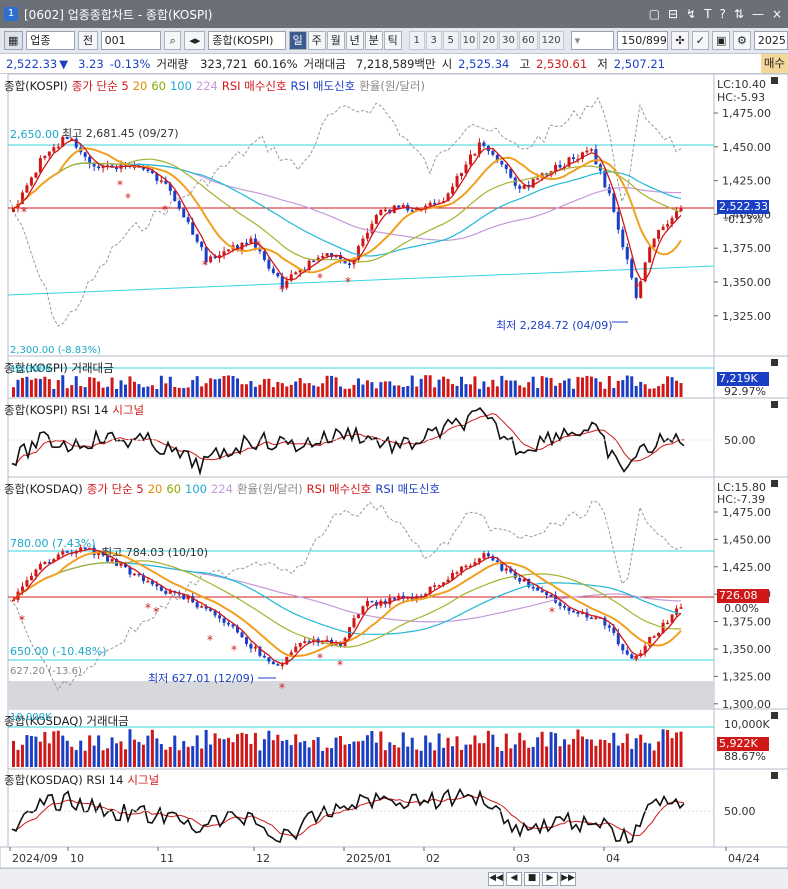 This screenshot has width=788, height=889. I want to click on interval-button-5: 5, so click(450, 40).